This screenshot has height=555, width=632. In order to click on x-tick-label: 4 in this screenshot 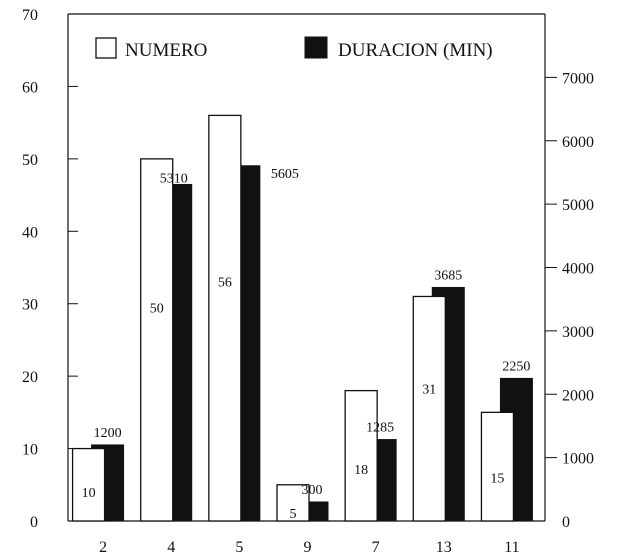, I will do `click(171, 547)`.